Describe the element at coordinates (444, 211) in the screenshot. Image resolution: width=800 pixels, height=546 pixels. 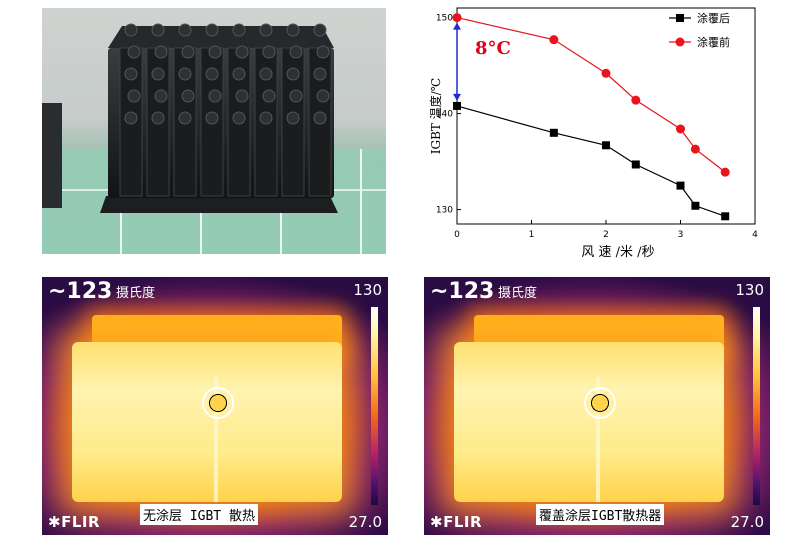
I see `y-tick-label: 130` at that location.